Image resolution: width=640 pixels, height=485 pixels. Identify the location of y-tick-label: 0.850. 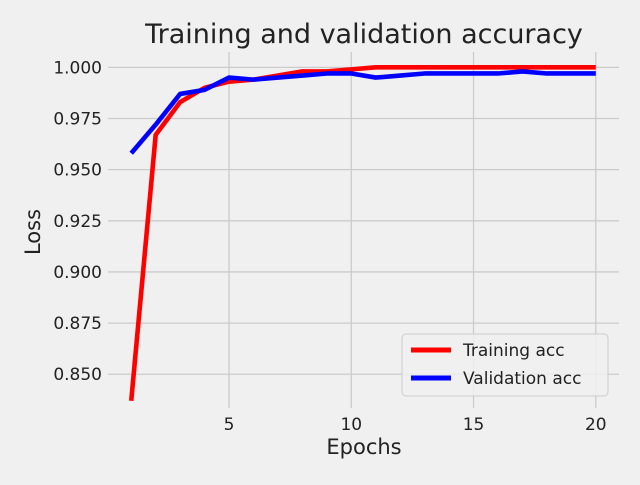
(77, 375).